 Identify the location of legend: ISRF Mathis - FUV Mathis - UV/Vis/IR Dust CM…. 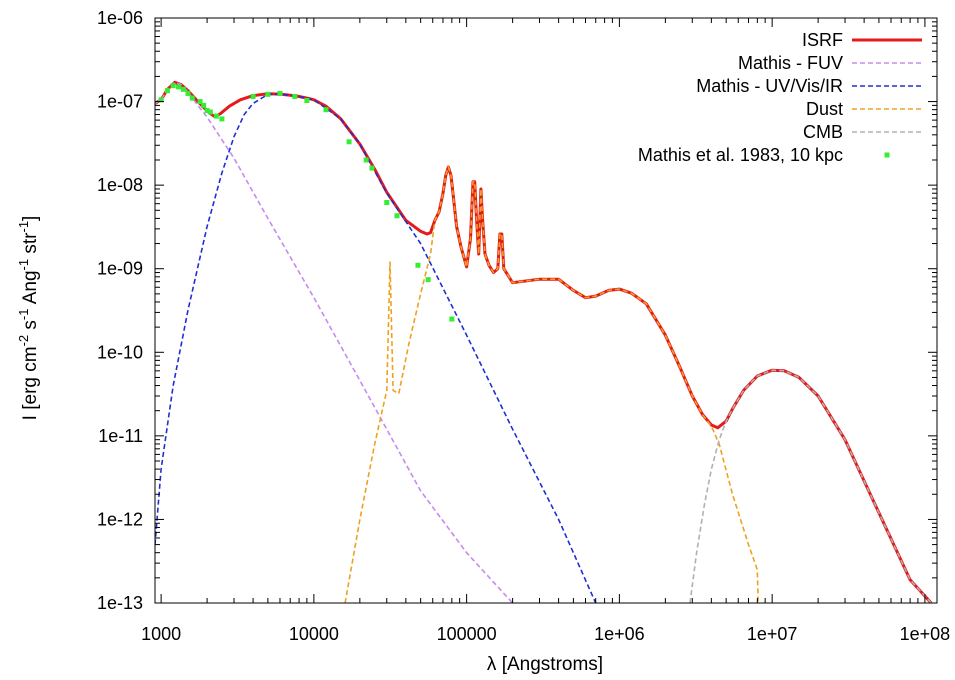
(780, 97).